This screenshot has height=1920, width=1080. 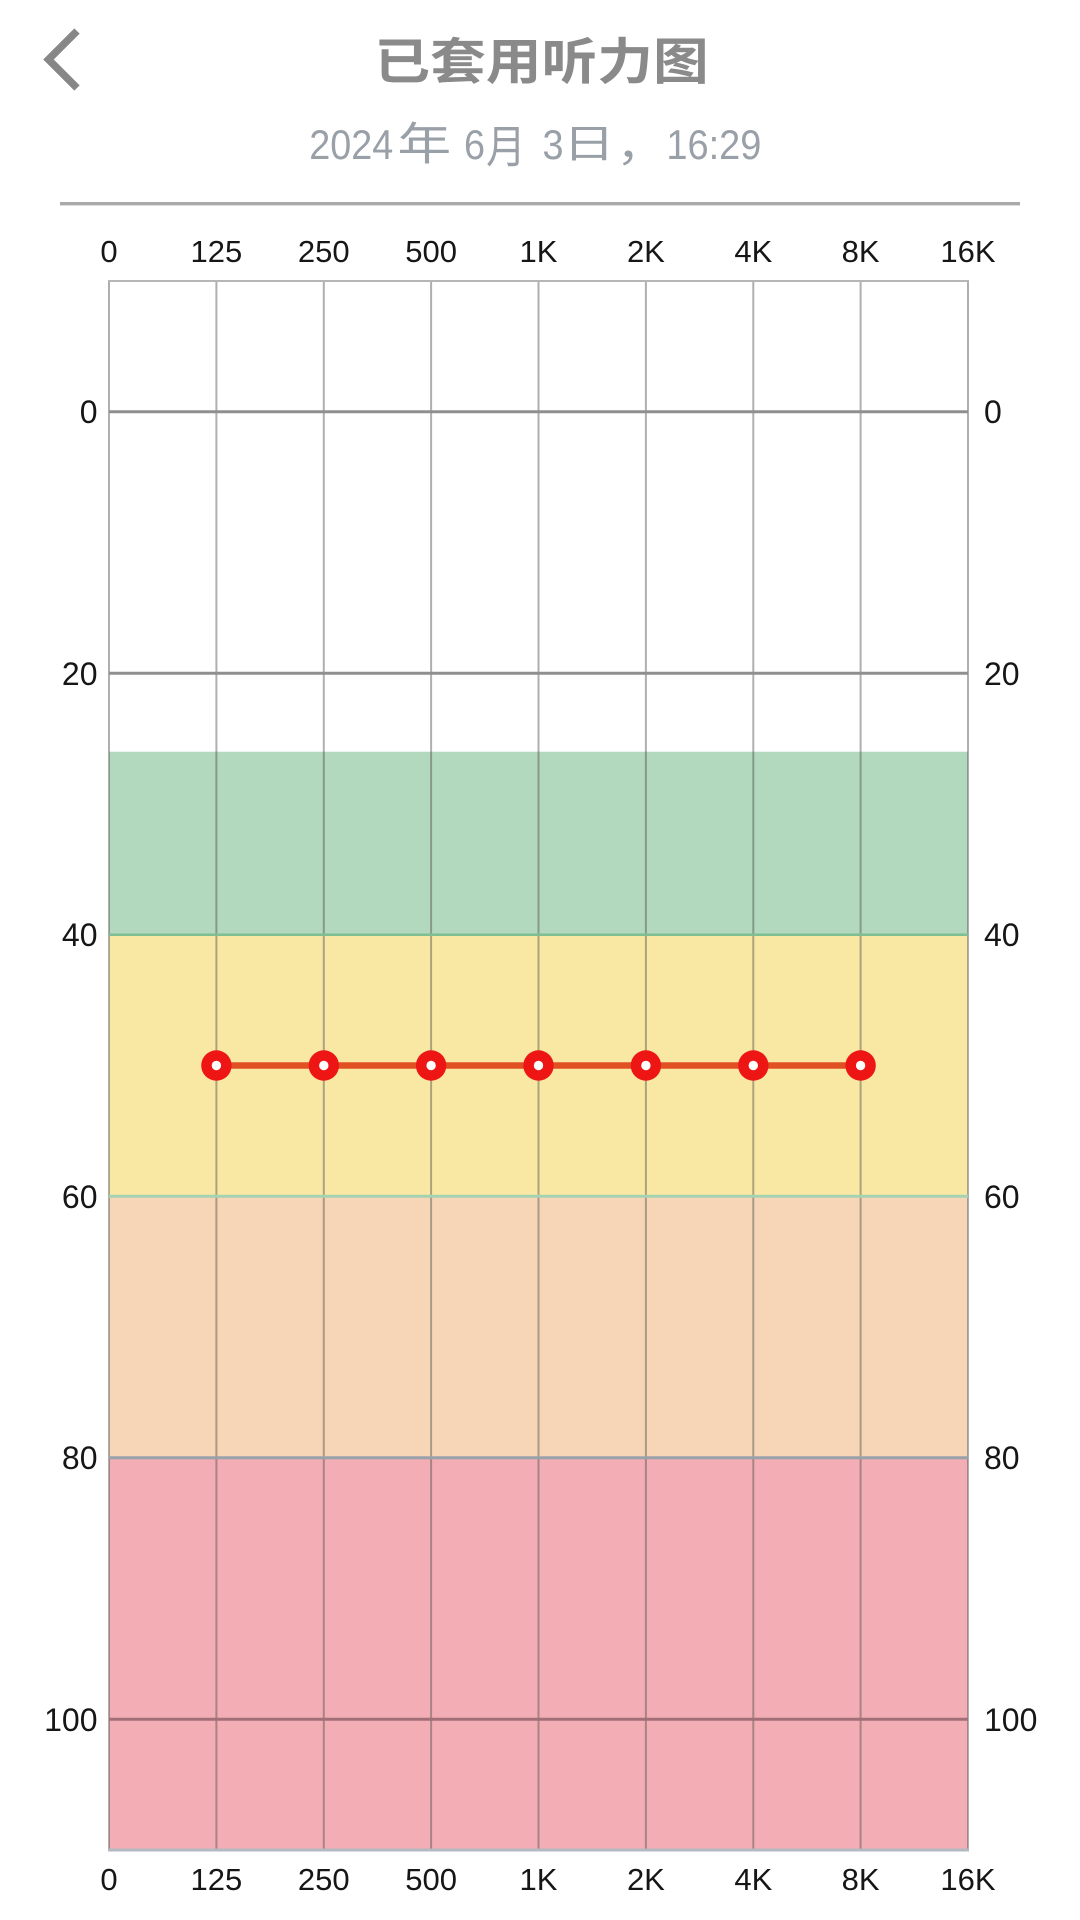 What do you see at coordinates (553, 144) in the screenshot?
I see `svg-text: 3` at bounding box center [553, 144].